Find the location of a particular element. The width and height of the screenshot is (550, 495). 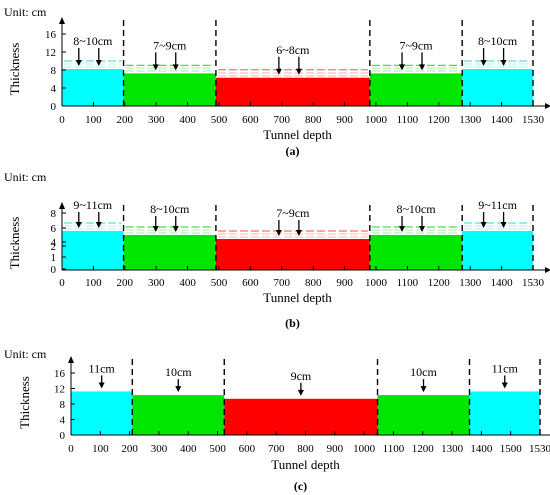

panel-caption: (b) is located at coordinates (292, 323).